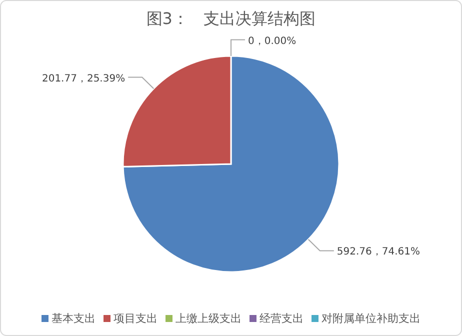 This screenshot has height=336, width=462. I want to click on data-label: 592.76，74.61%, so click(378, 252).